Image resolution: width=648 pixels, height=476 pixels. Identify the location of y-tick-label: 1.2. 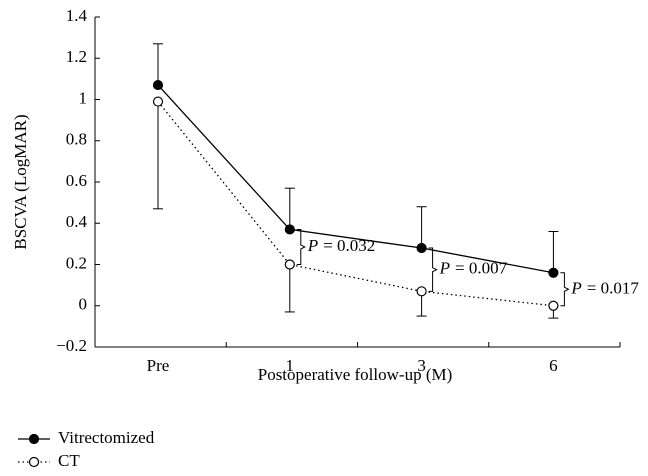
(76, 56).